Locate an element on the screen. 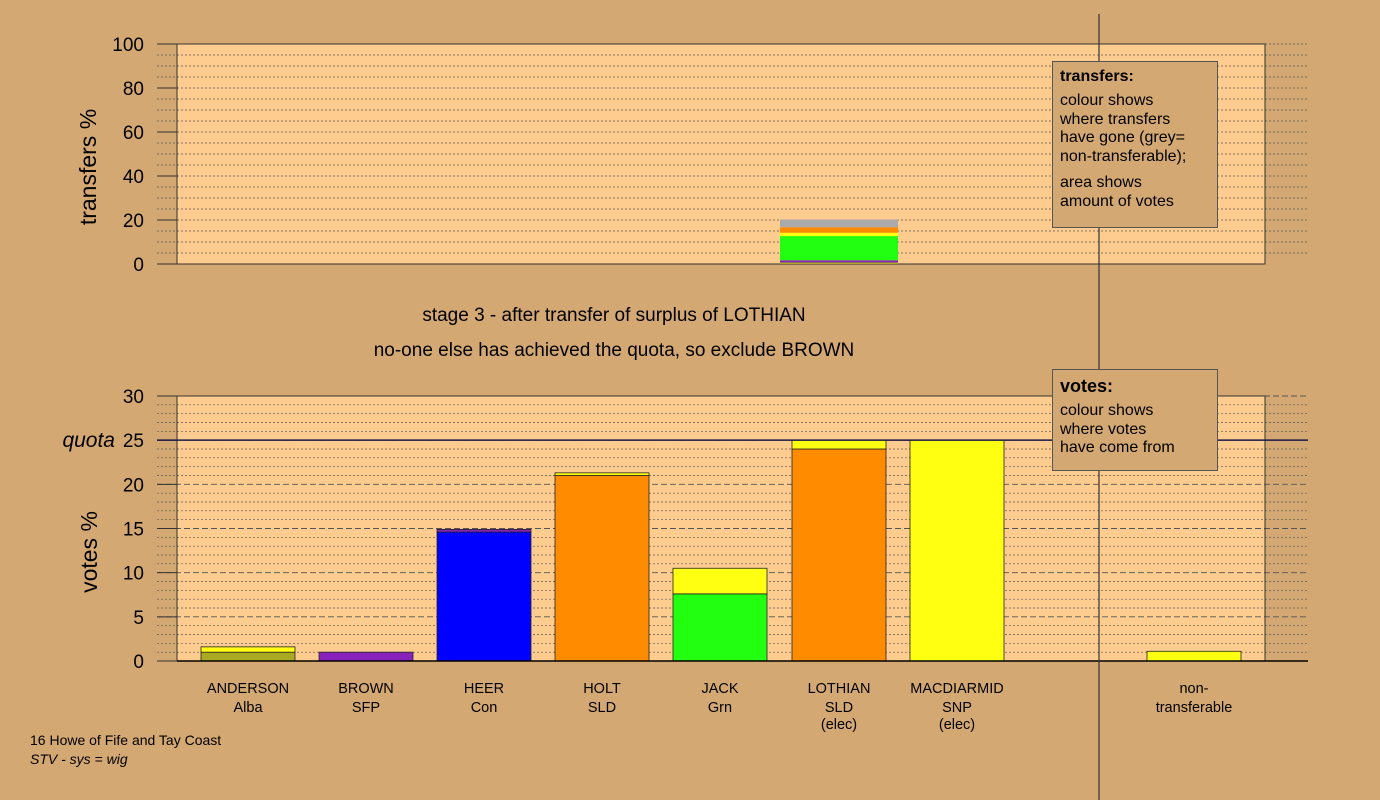 The image size is (1380, 800). system-label: STV - sys = wig is located at coordinates (79, 759).